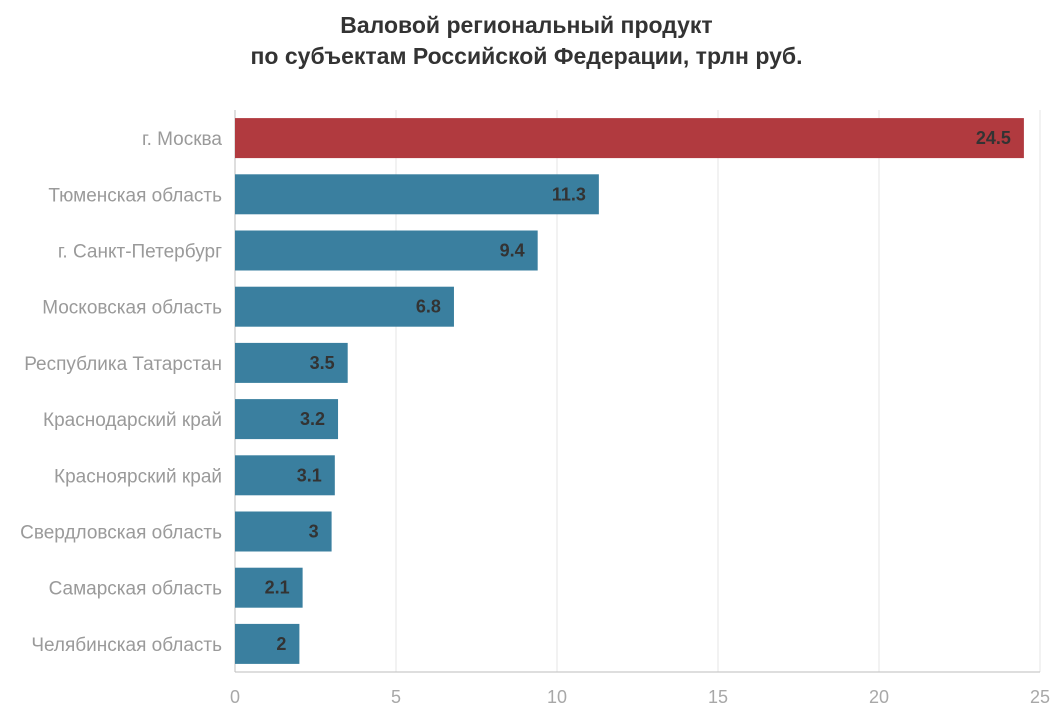 This screenshot has width=1053, height=718. I want to click on data-label: 2.1, so click(277, 588).